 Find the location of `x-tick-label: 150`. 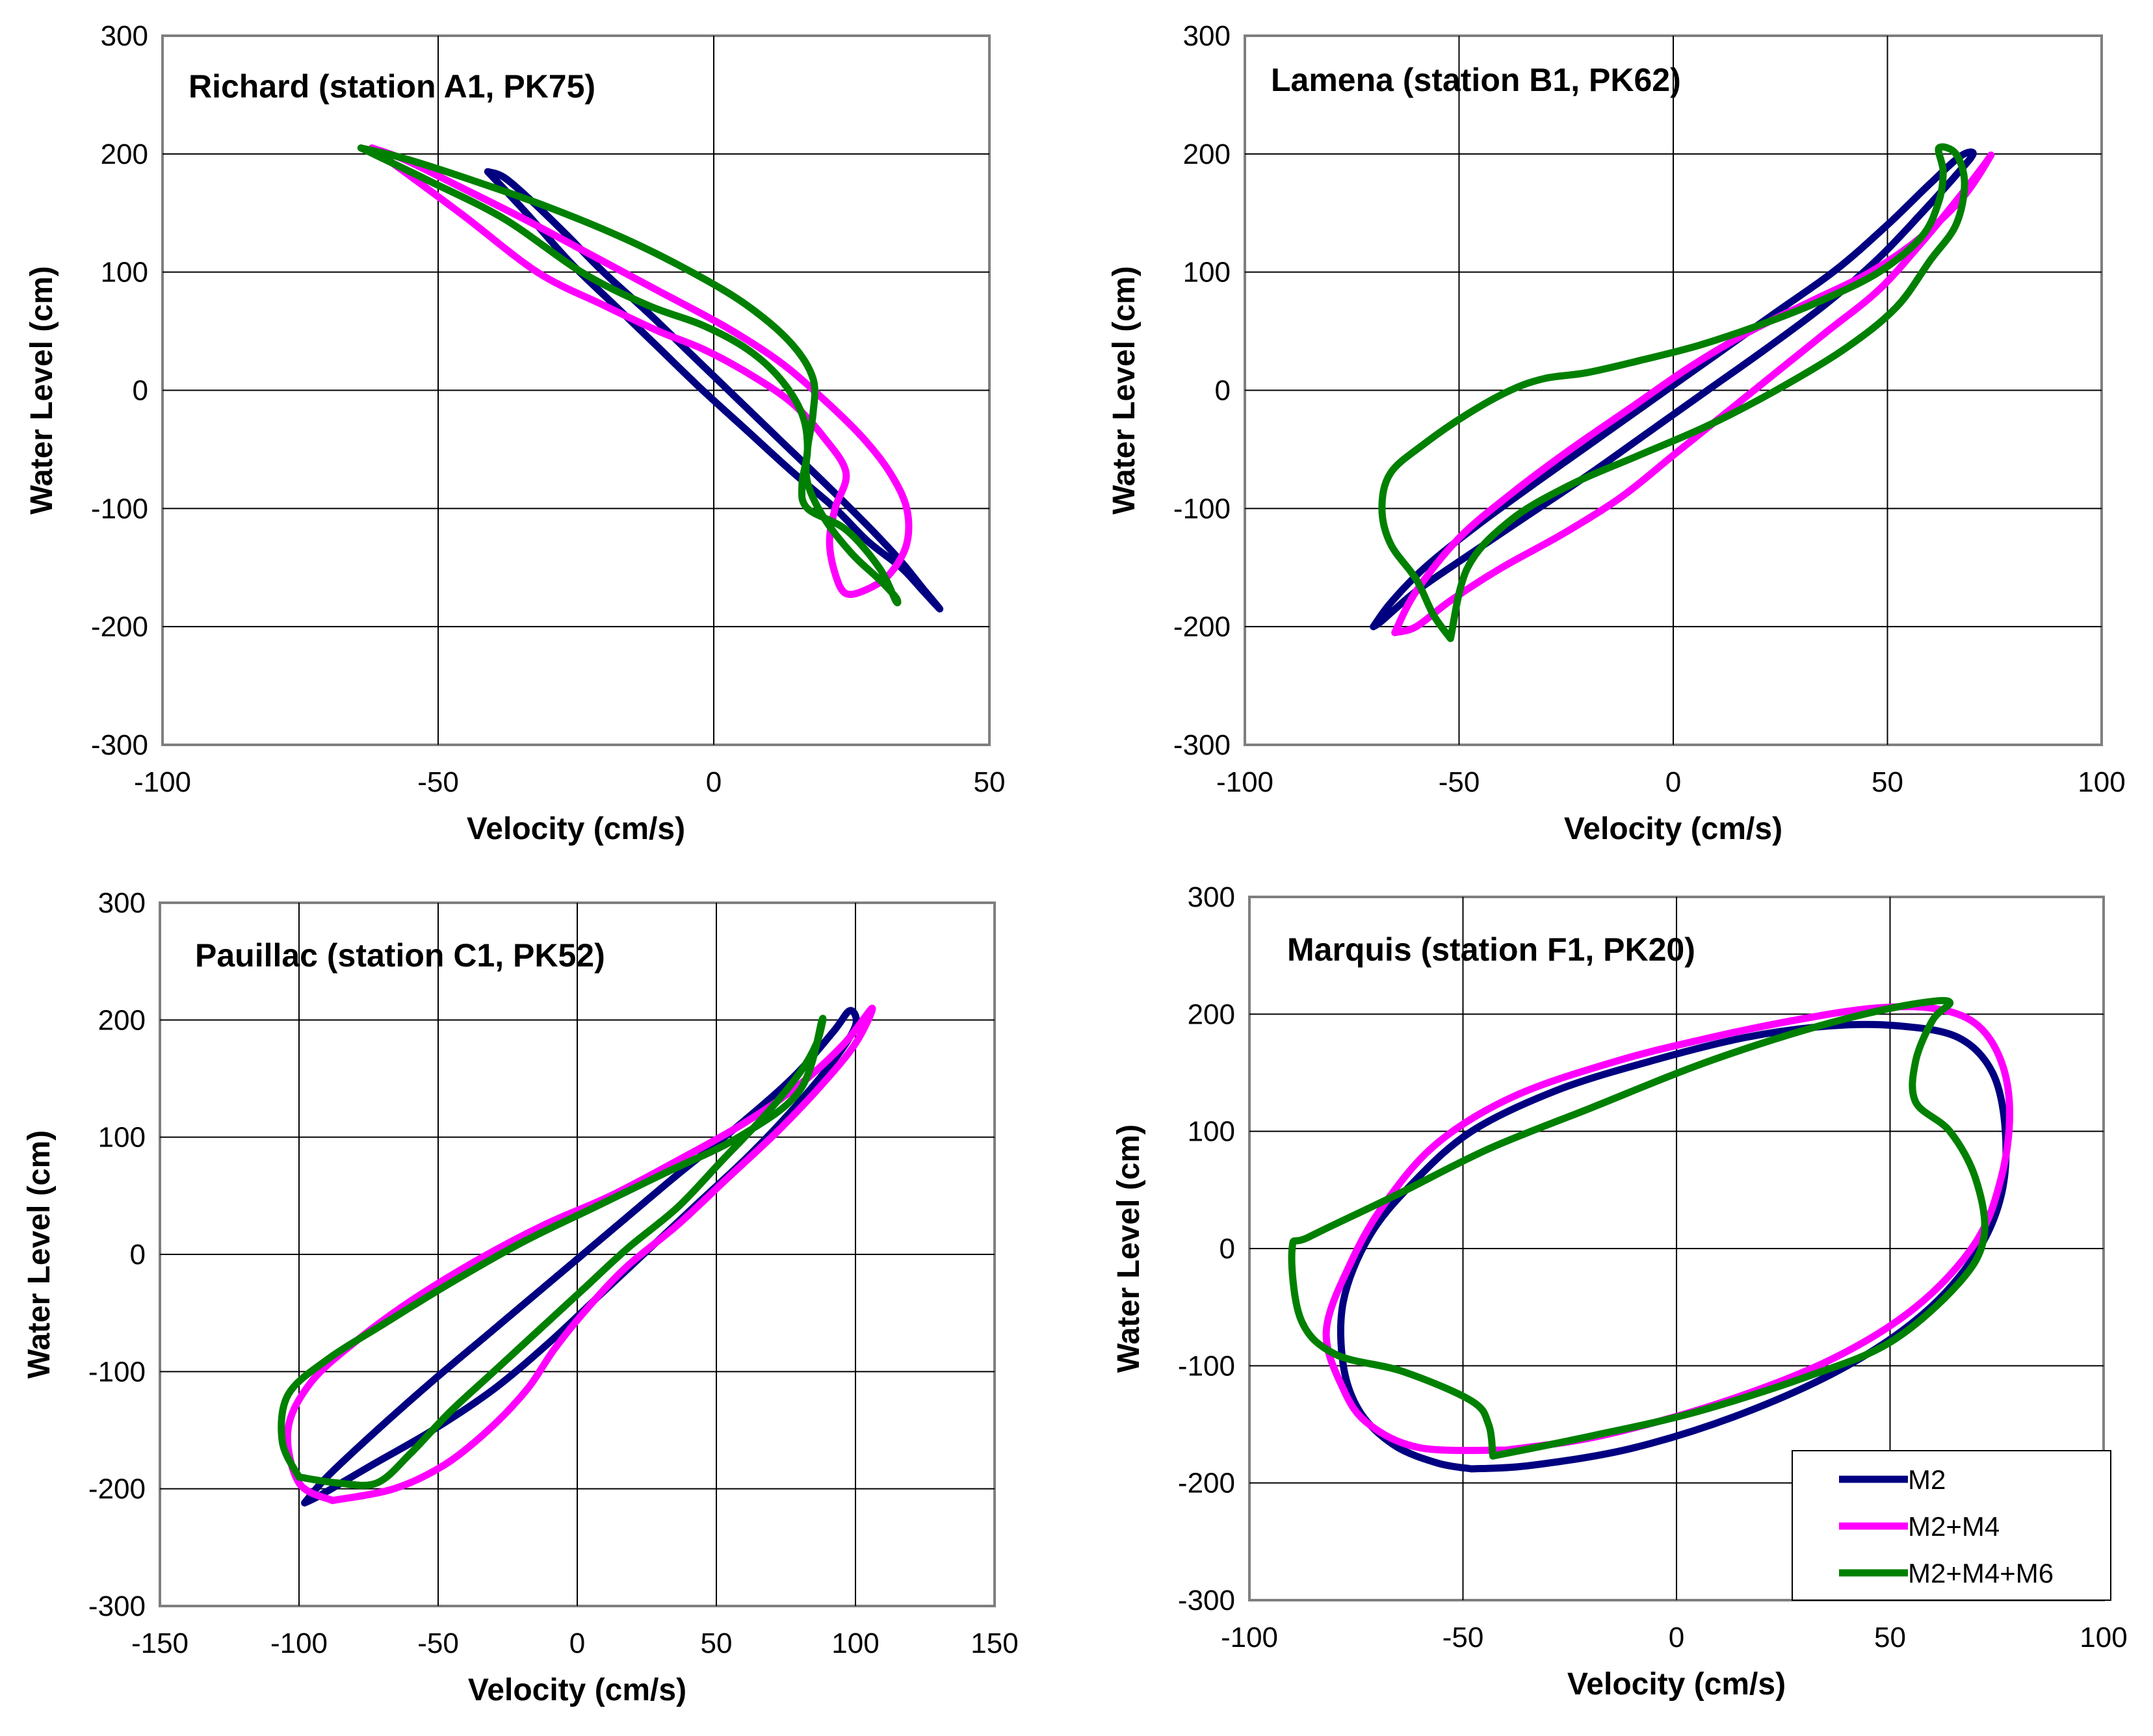

x-tick-label: 150 is located at coordinates (994, 1643).